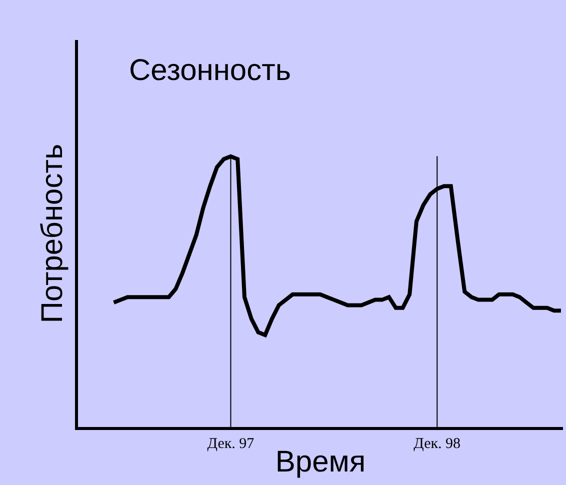  What do you see at coordinates (210, 70) in the screenshot?
I see `chart-title: Сезонность` at bounding box center [210, 70].